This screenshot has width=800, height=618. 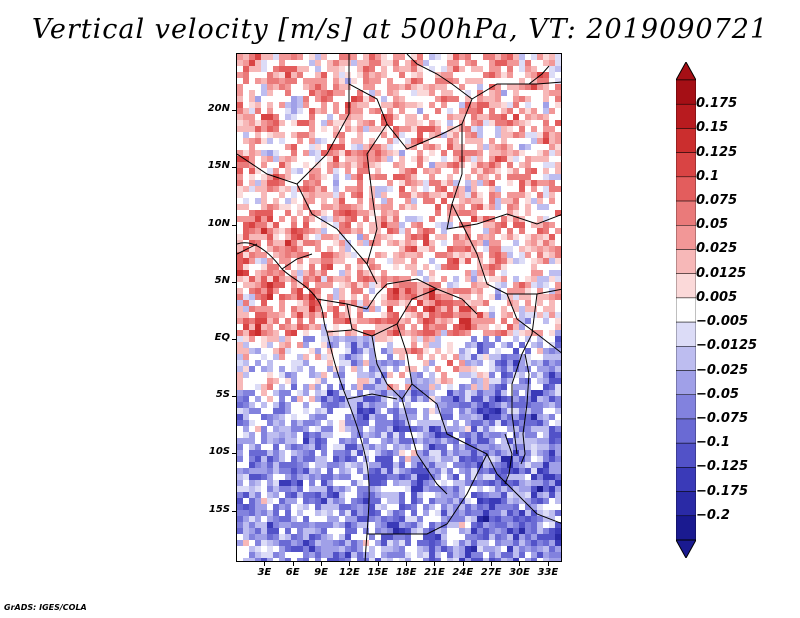 What do you see at coordinates (722, 467) in the screenshot?
I see `colorbar-label: −0.125` at bounding box center [722, 467].